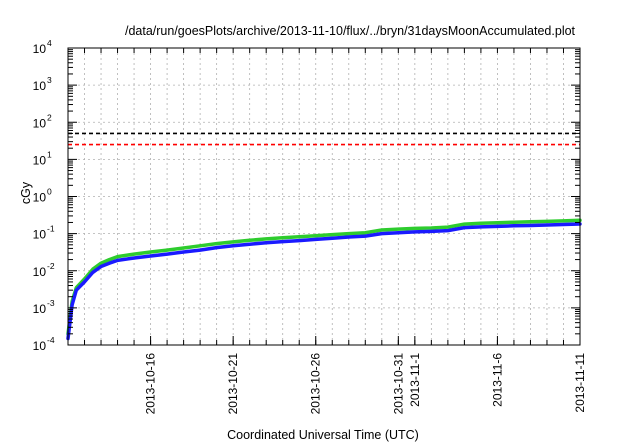 The width and height of the screenshot is (640, 448). What do you see at coordinates (49, 154) in the screenshot?
I see `y-tick-exponent: 1` at bounding box center [49, 154].